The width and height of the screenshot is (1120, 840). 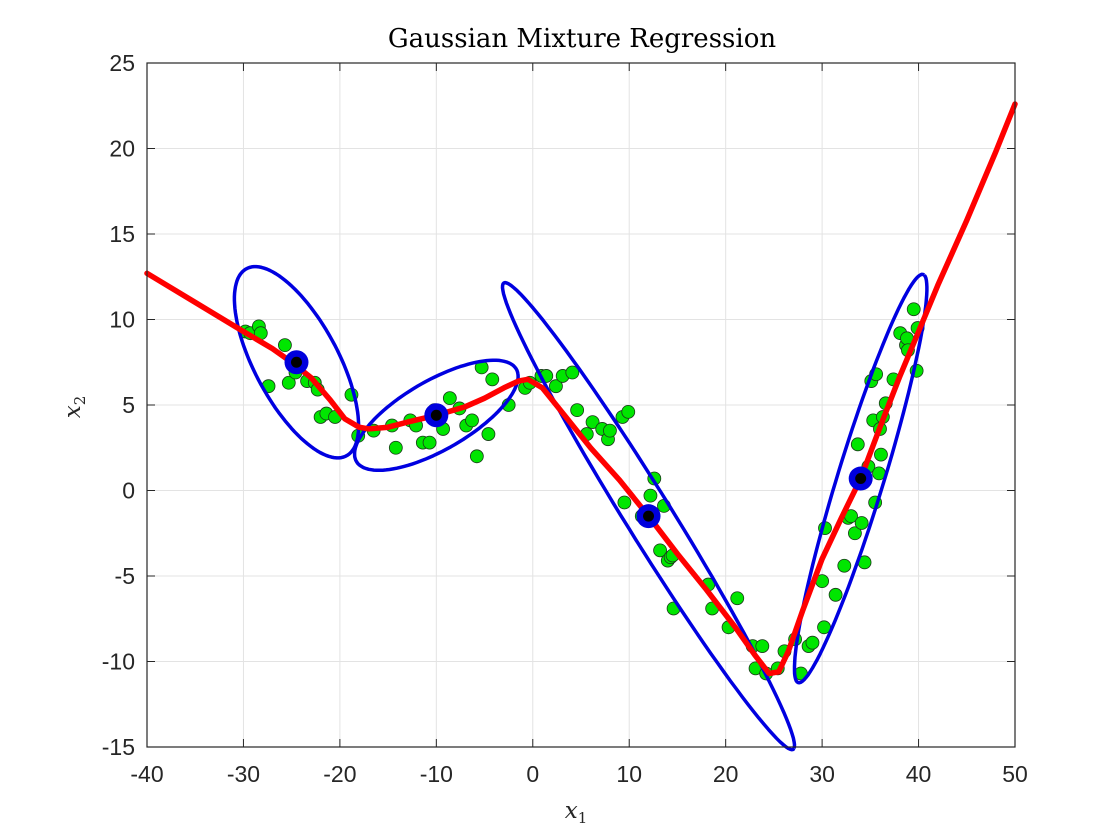 I want to click on x-tick-label: 20, so click(x=726, y=774).